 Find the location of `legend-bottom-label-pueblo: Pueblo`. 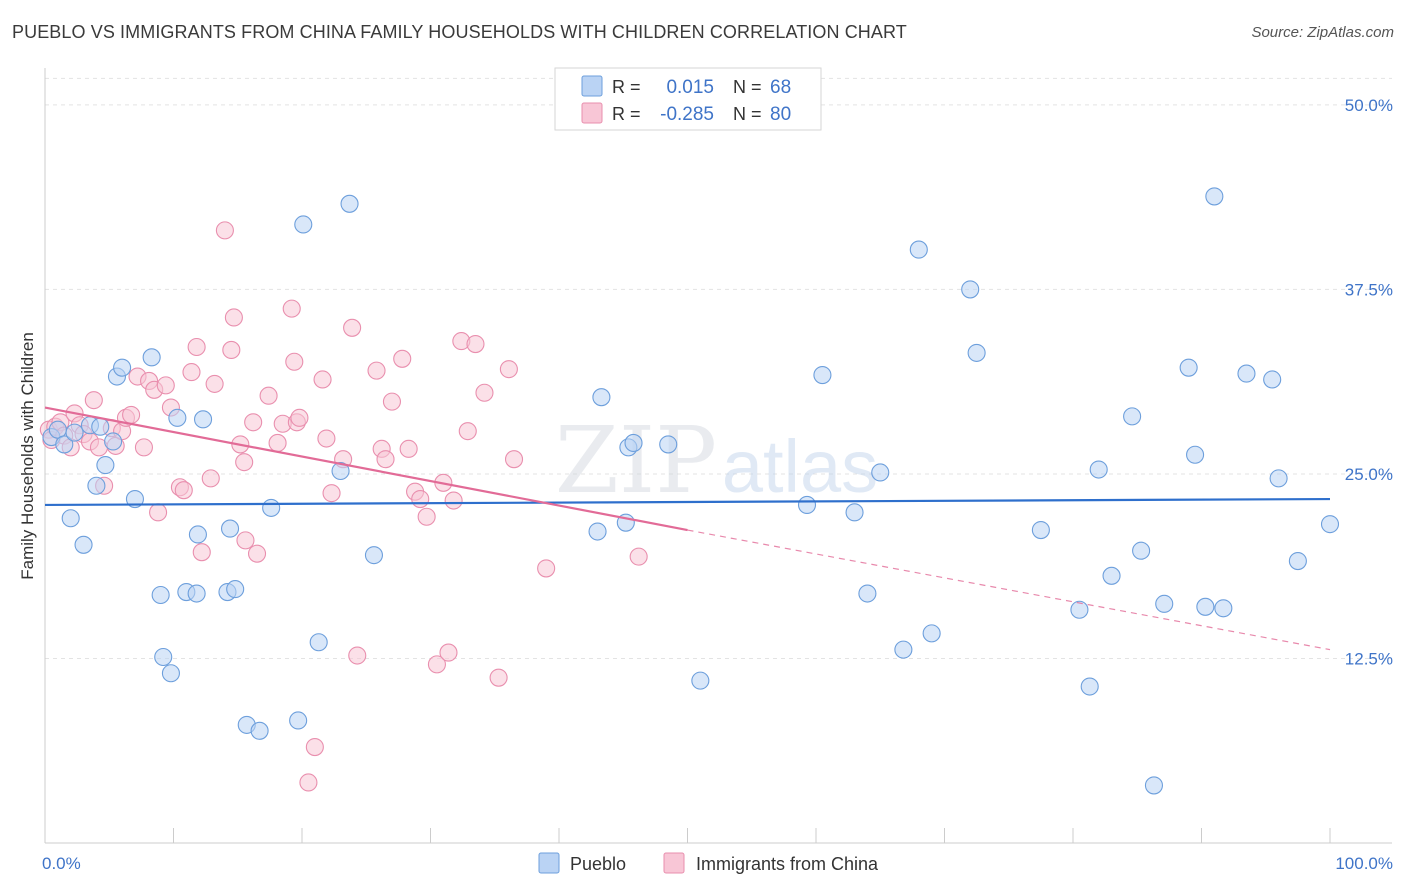

legend-bottom-label-pueblo: Pueblo is located at coordinates (598, 864).